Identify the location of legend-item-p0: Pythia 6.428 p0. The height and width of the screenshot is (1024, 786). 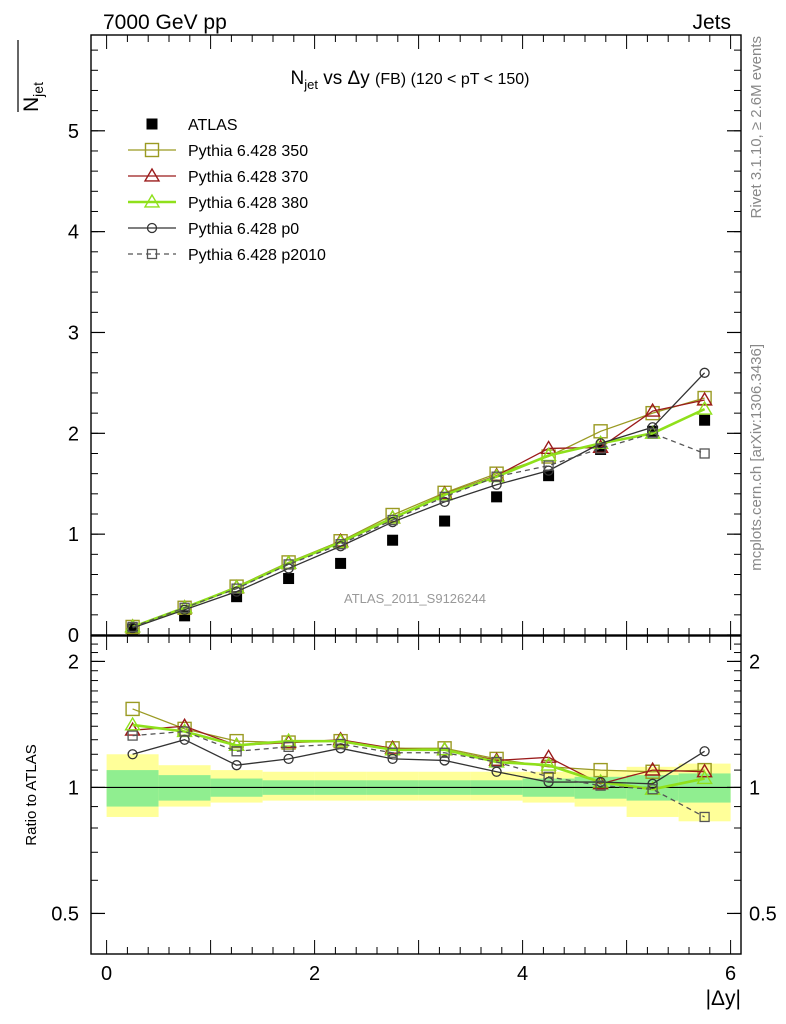
(213, 229).